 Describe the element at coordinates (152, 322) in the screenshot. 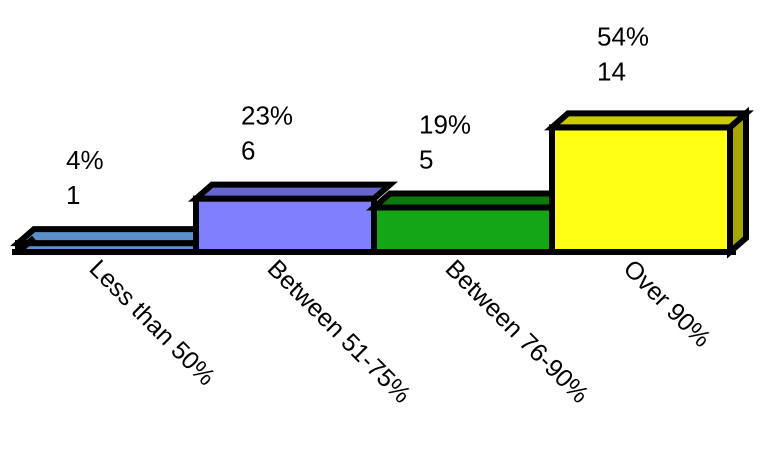

I see `category-label: Less than 50%` at that location.